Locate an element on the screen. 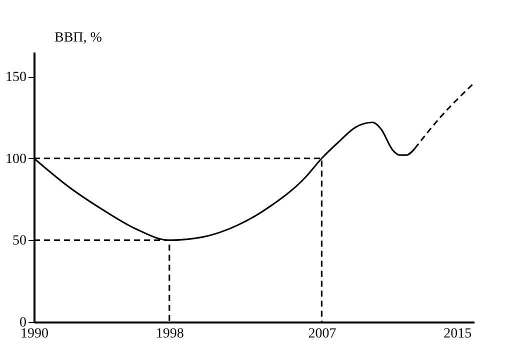  y-axis-title: ВВП, % is located at coordinates (78, 38).